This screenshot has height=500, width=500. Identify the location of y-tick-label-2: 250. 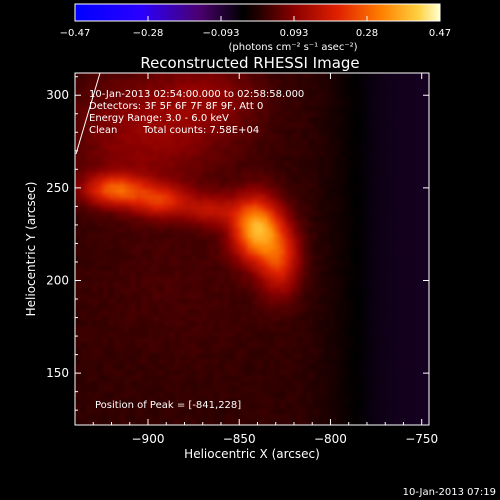
(57, 188).